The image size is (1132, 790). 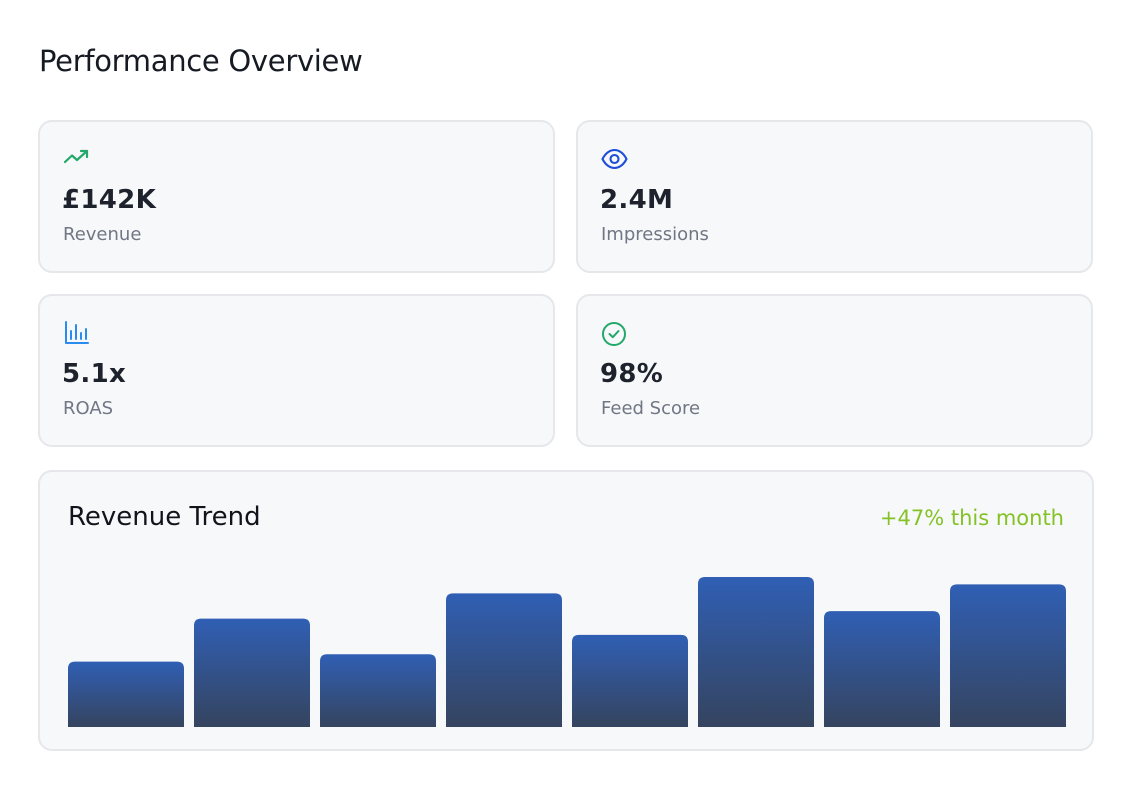 What do you see at coordinates (77, 160) in the screenshot?
I see `trending-up-icon` at bounding box center [77, 160].